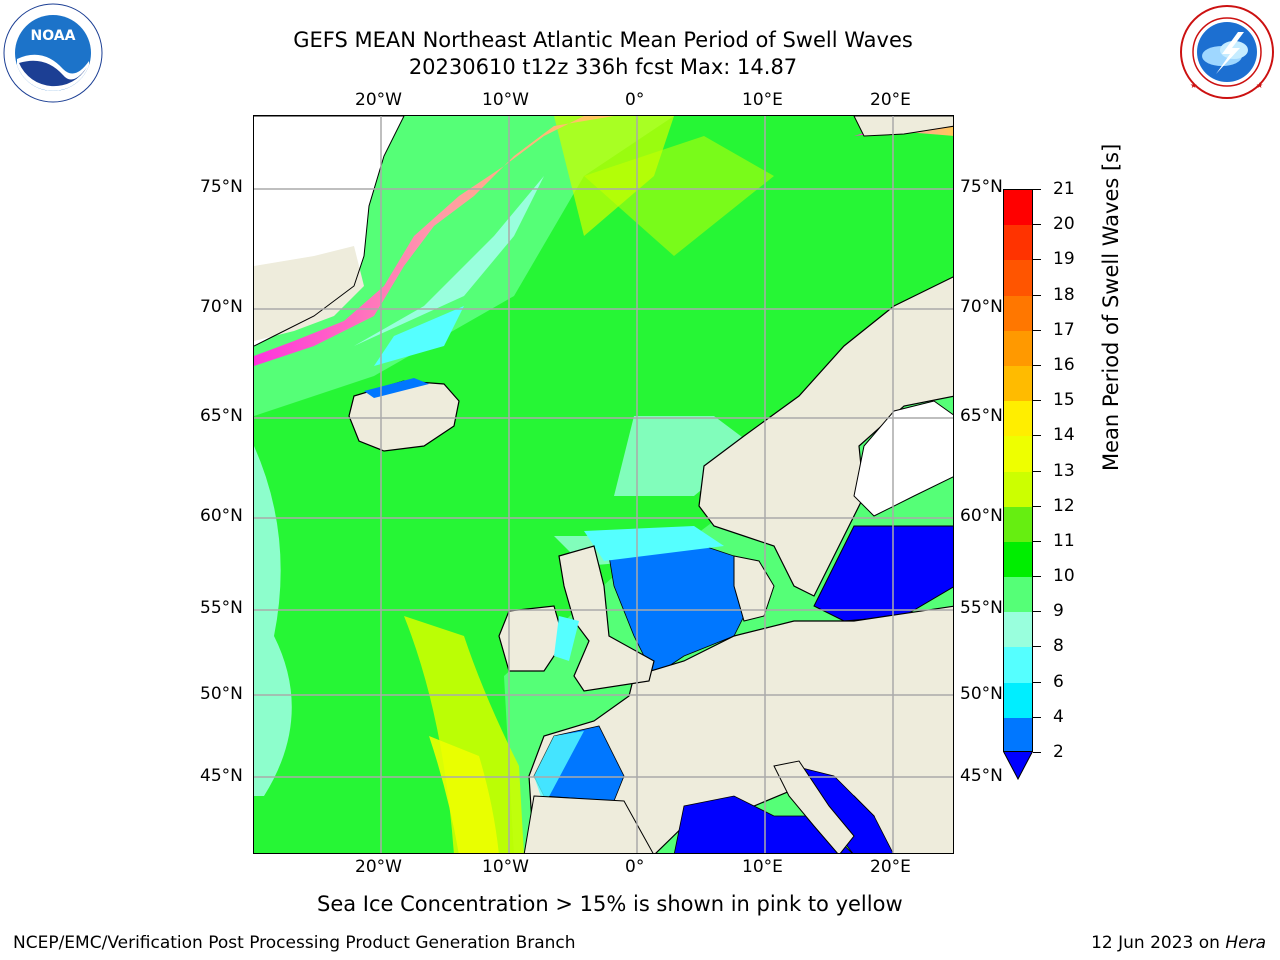  I want to click on footer-date-text: 12 Jun 2023 on, so click(1158, 943).